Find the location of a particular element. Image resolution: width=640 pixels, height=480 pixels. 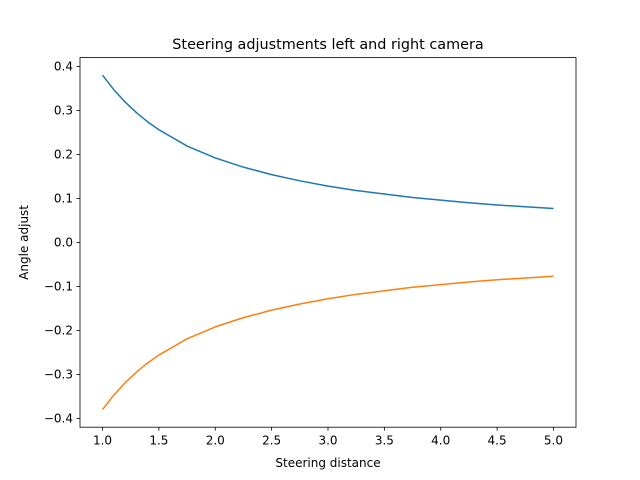

y-tick-label: 0.3 is located at coordinates (63, 111).